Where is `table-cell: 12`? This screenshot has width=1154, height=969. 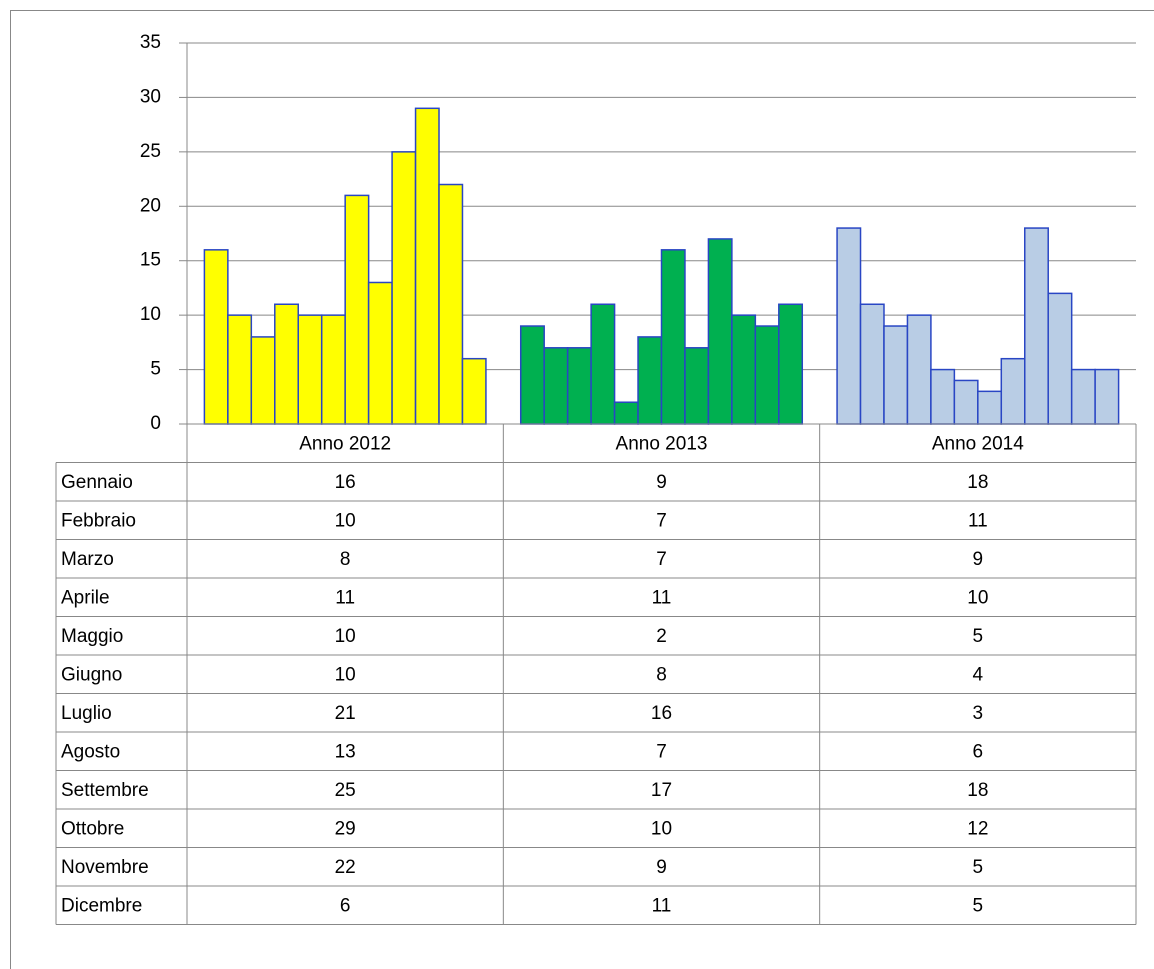
table-cell: 12 is located at coordinates (977, 828).